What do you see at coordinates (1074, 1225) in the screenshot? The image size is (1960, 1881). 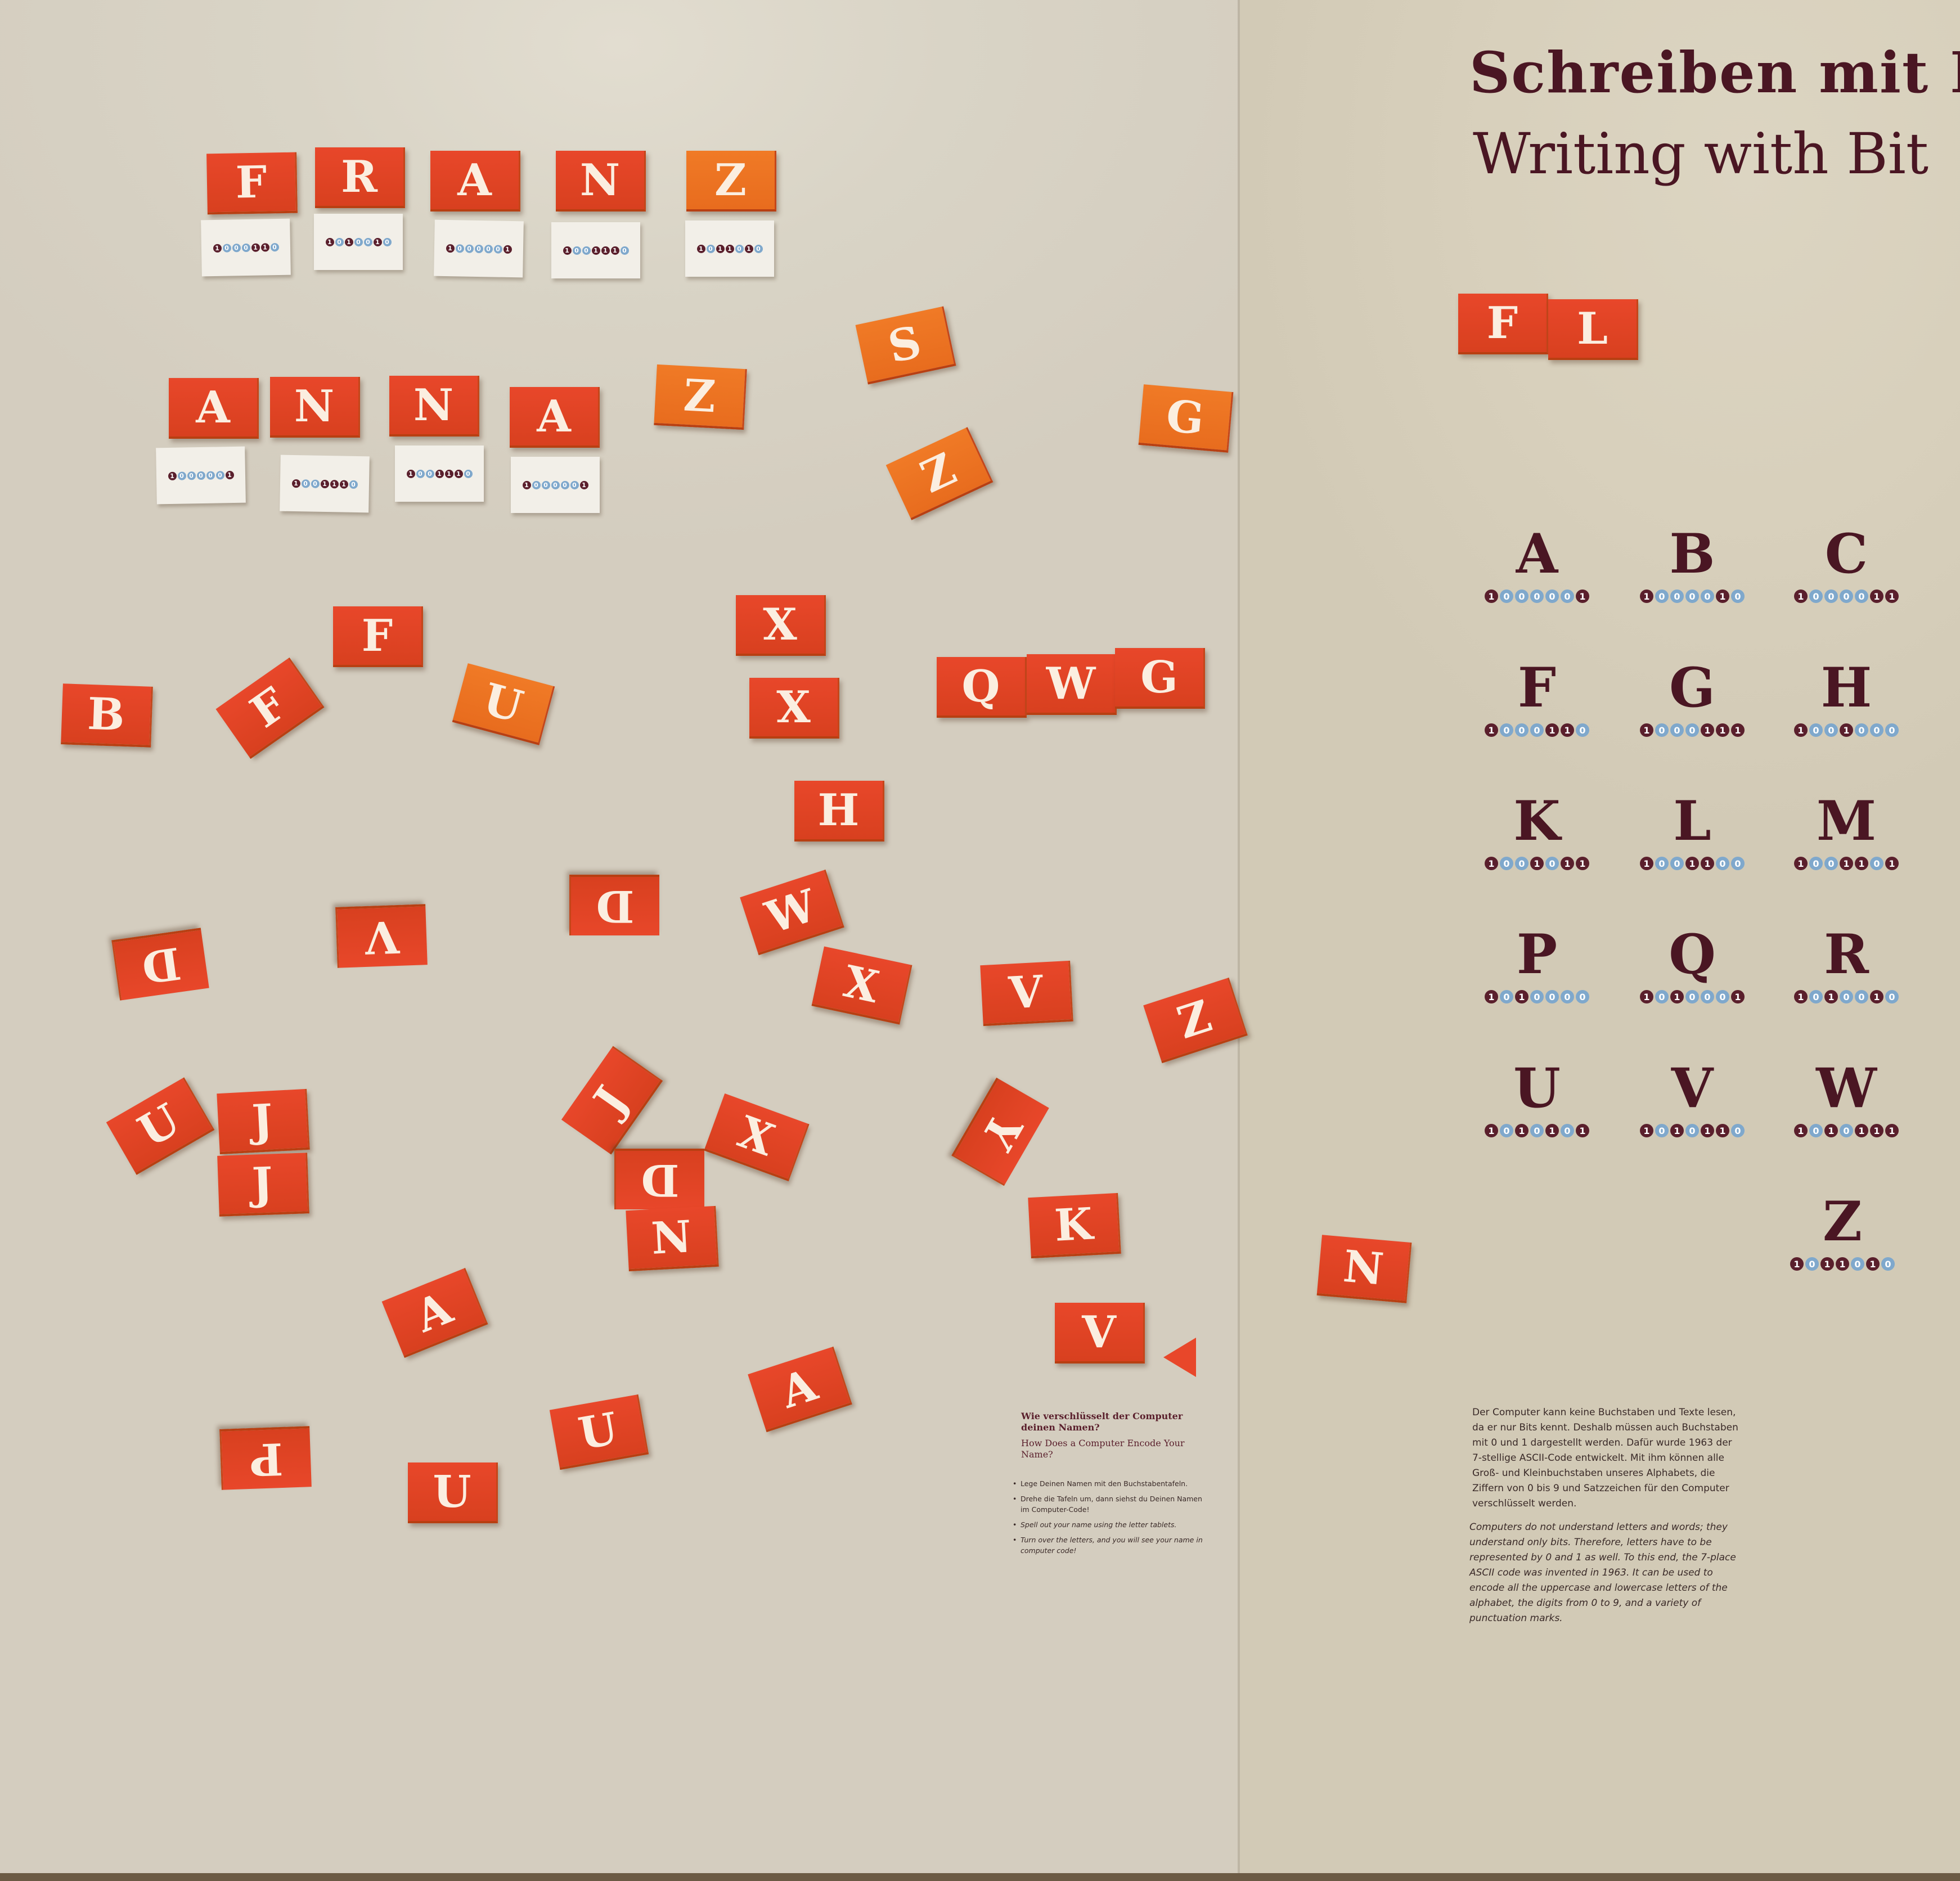 I see `letter-tile: K` at bounding box center [1074, 1225].